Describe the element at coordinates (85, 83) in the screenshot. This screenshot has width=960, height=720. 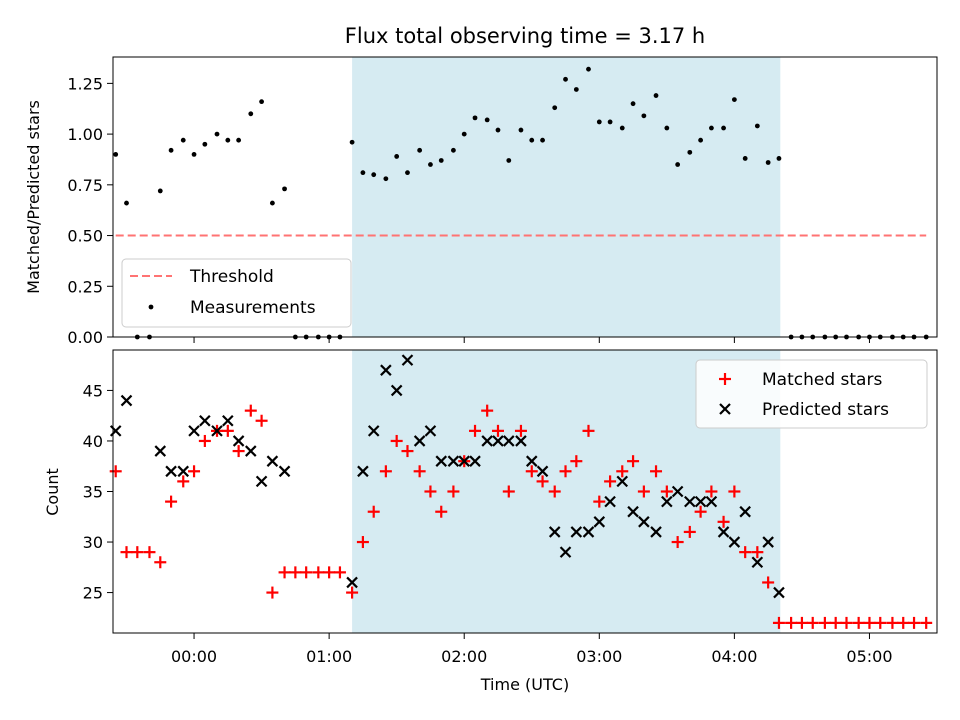
I see `ratio-y-tick-label: 1.25` at that location.